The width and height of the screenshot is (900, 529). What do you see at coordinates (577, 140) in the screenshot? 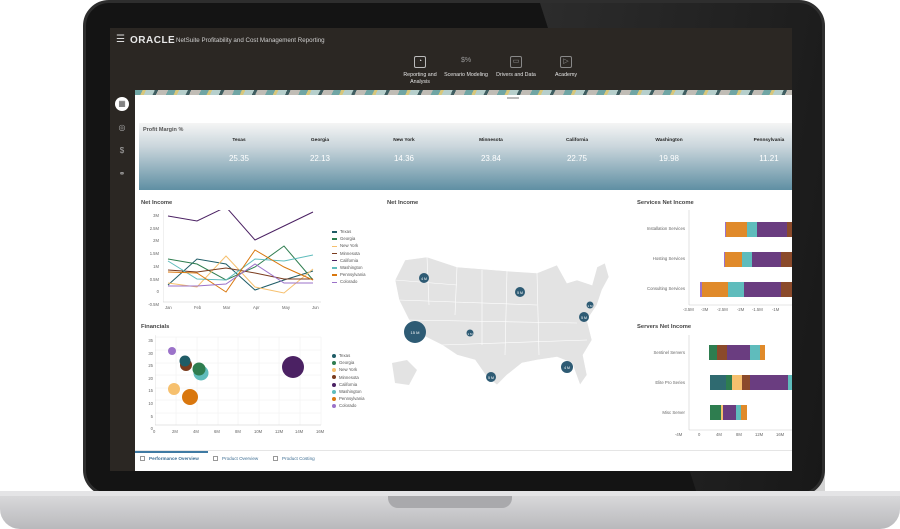
I see `kpi-name: California` at bounding box center [577, 140].